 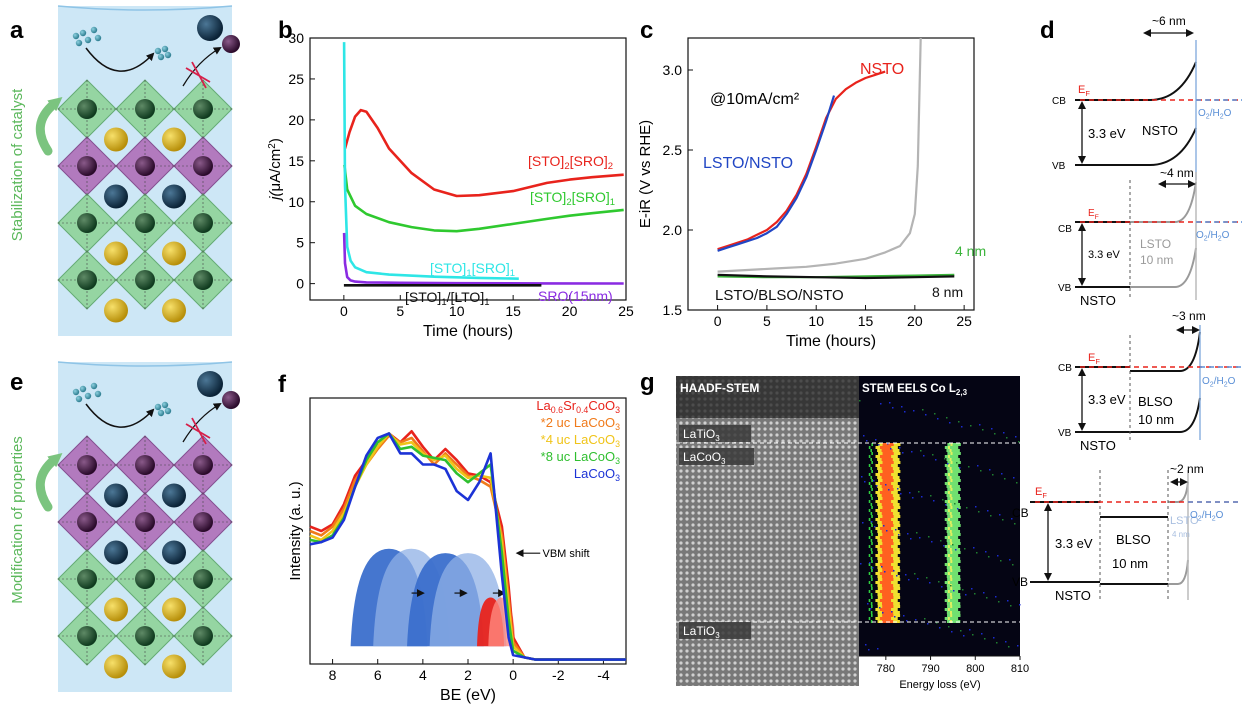 What do you see at coordinates (886, 669) in the screenshot?
I see `eels-tick-label: 780` at bounding box center [886, 669].